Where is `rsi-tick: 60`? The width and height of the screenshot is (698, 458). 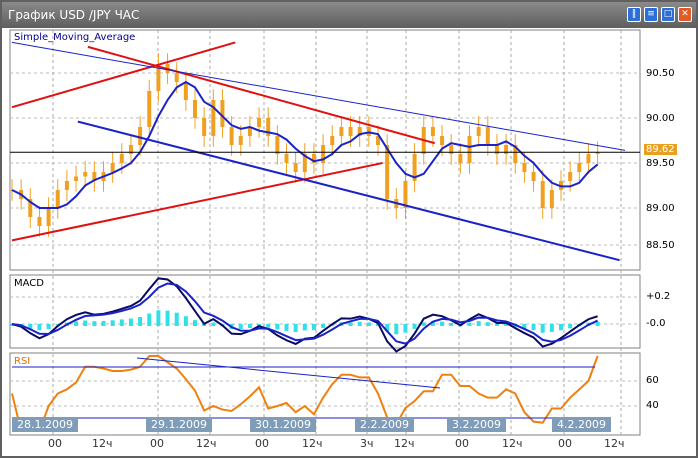
rsi-tick: 60 is located at coordinates (652, 380).